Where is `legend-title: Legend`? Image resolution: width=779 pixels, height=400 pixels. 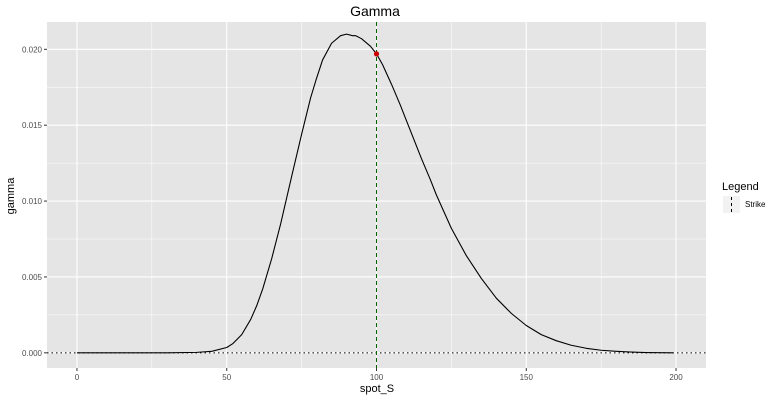
legend-title: Legend is located at coordinates (740, 187).